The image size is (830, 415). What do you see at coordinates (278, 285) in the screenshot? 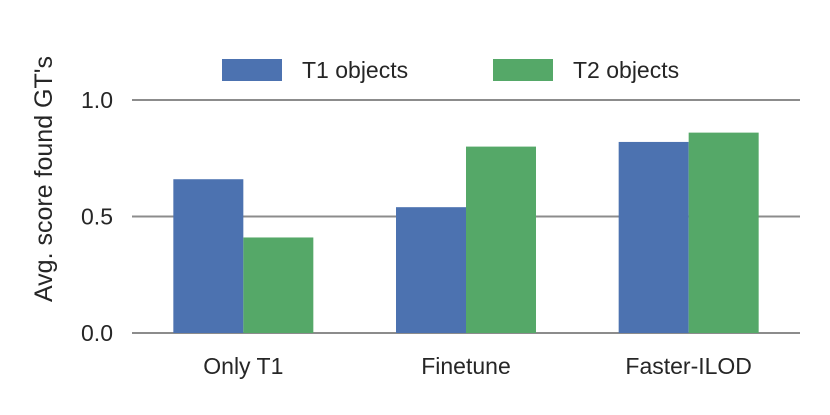
I see `bar-t2-objects-only-t1` at bounding box center [278, 285].